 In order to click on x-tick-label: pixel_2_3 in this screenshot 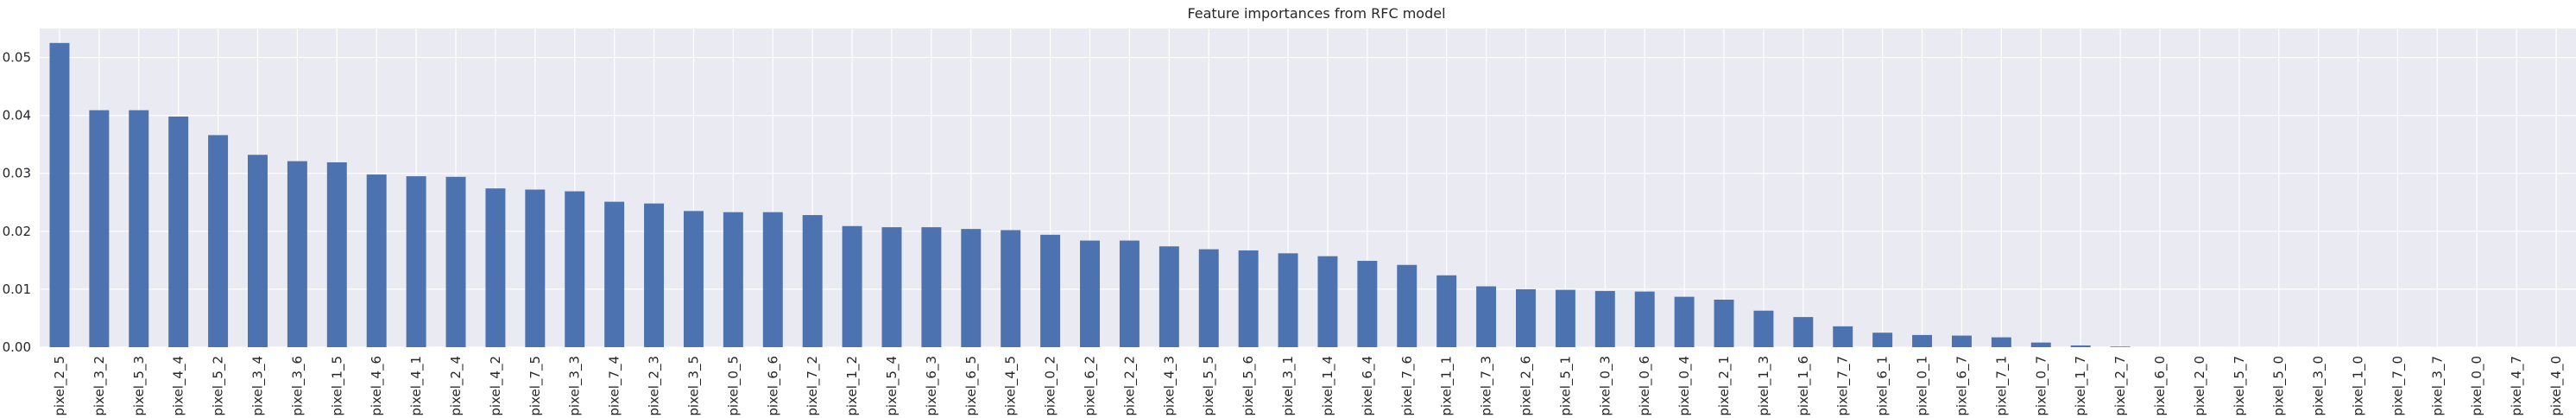, I will do `click(655, 386)`.